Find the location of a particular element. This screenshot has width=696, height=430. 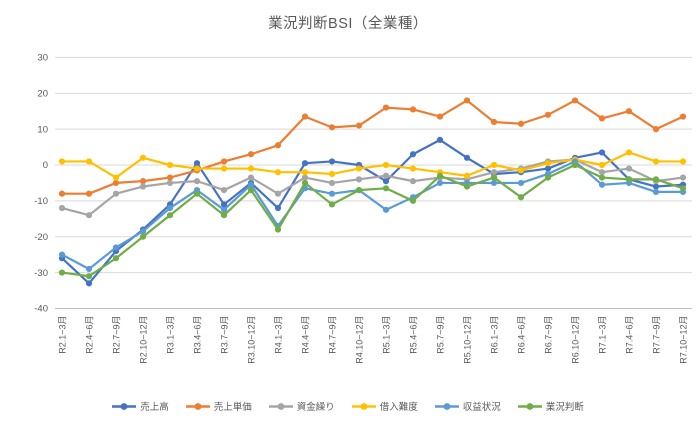

x-axis-tick-label: R6.4~6月 is located at coordinates (522, 334).